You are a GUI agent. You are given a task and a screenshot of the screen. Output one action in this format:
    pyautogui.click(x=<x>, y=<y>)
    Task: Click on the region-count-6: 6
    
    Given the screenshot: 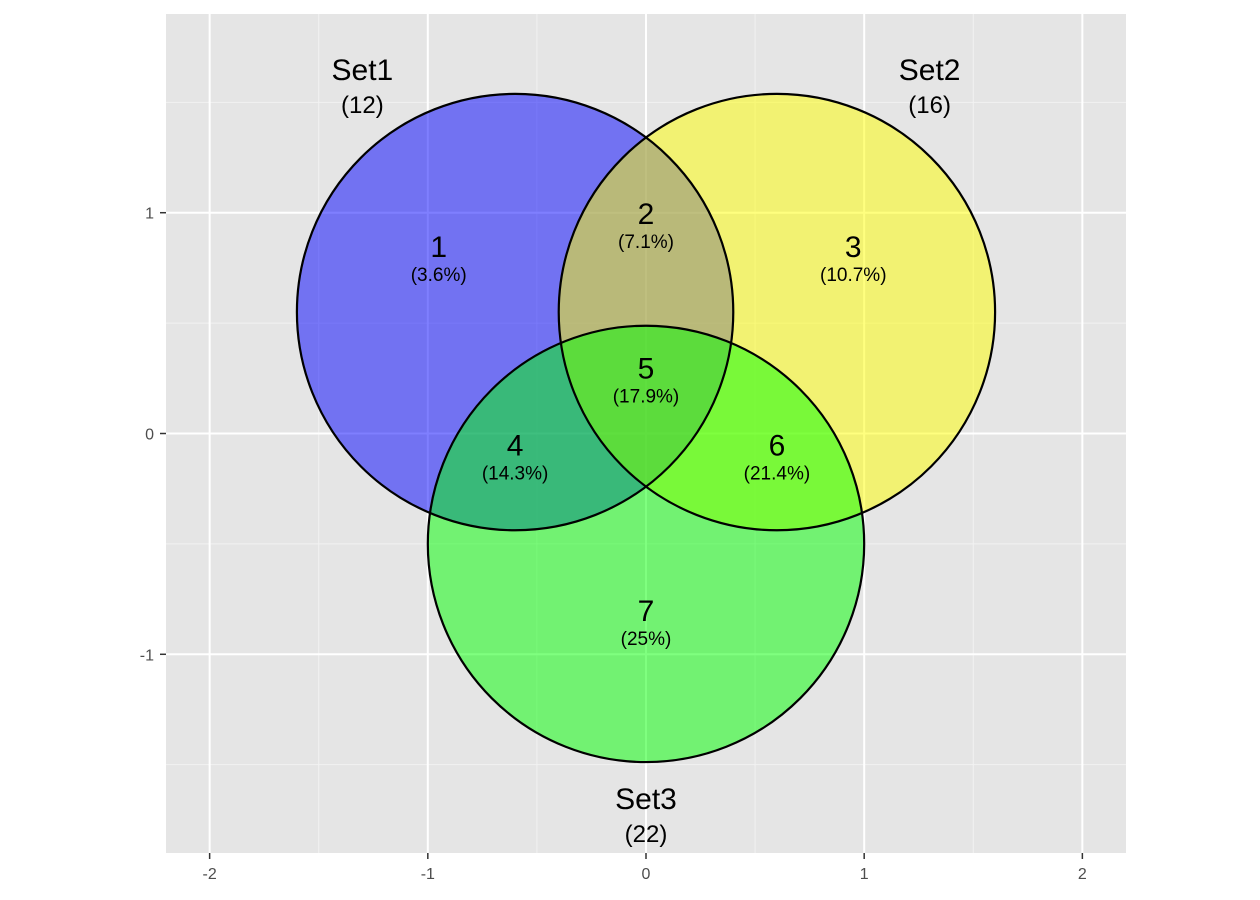 What is the action you would take?
    pyautogui.click(x=777, y=446)
    